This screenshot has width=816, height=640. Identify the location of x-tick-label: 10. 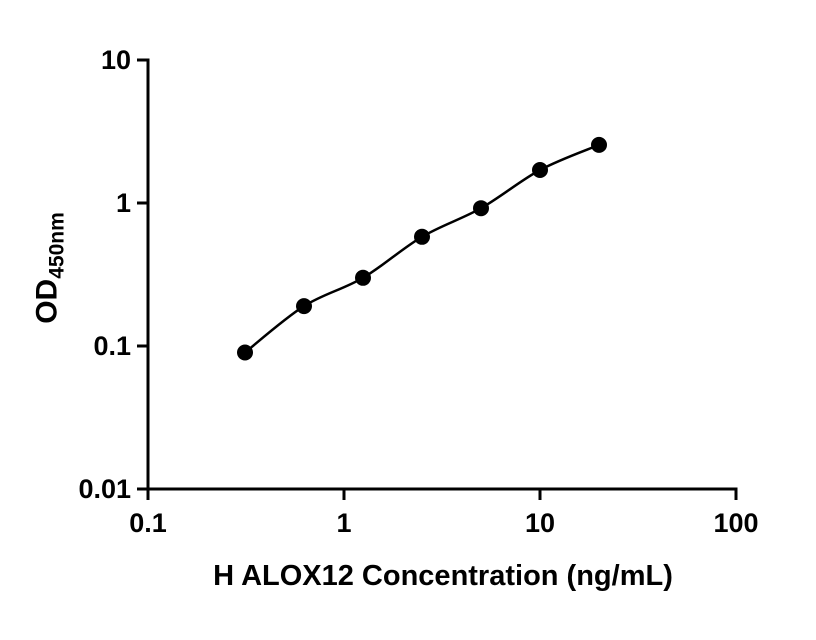
(540, 523).